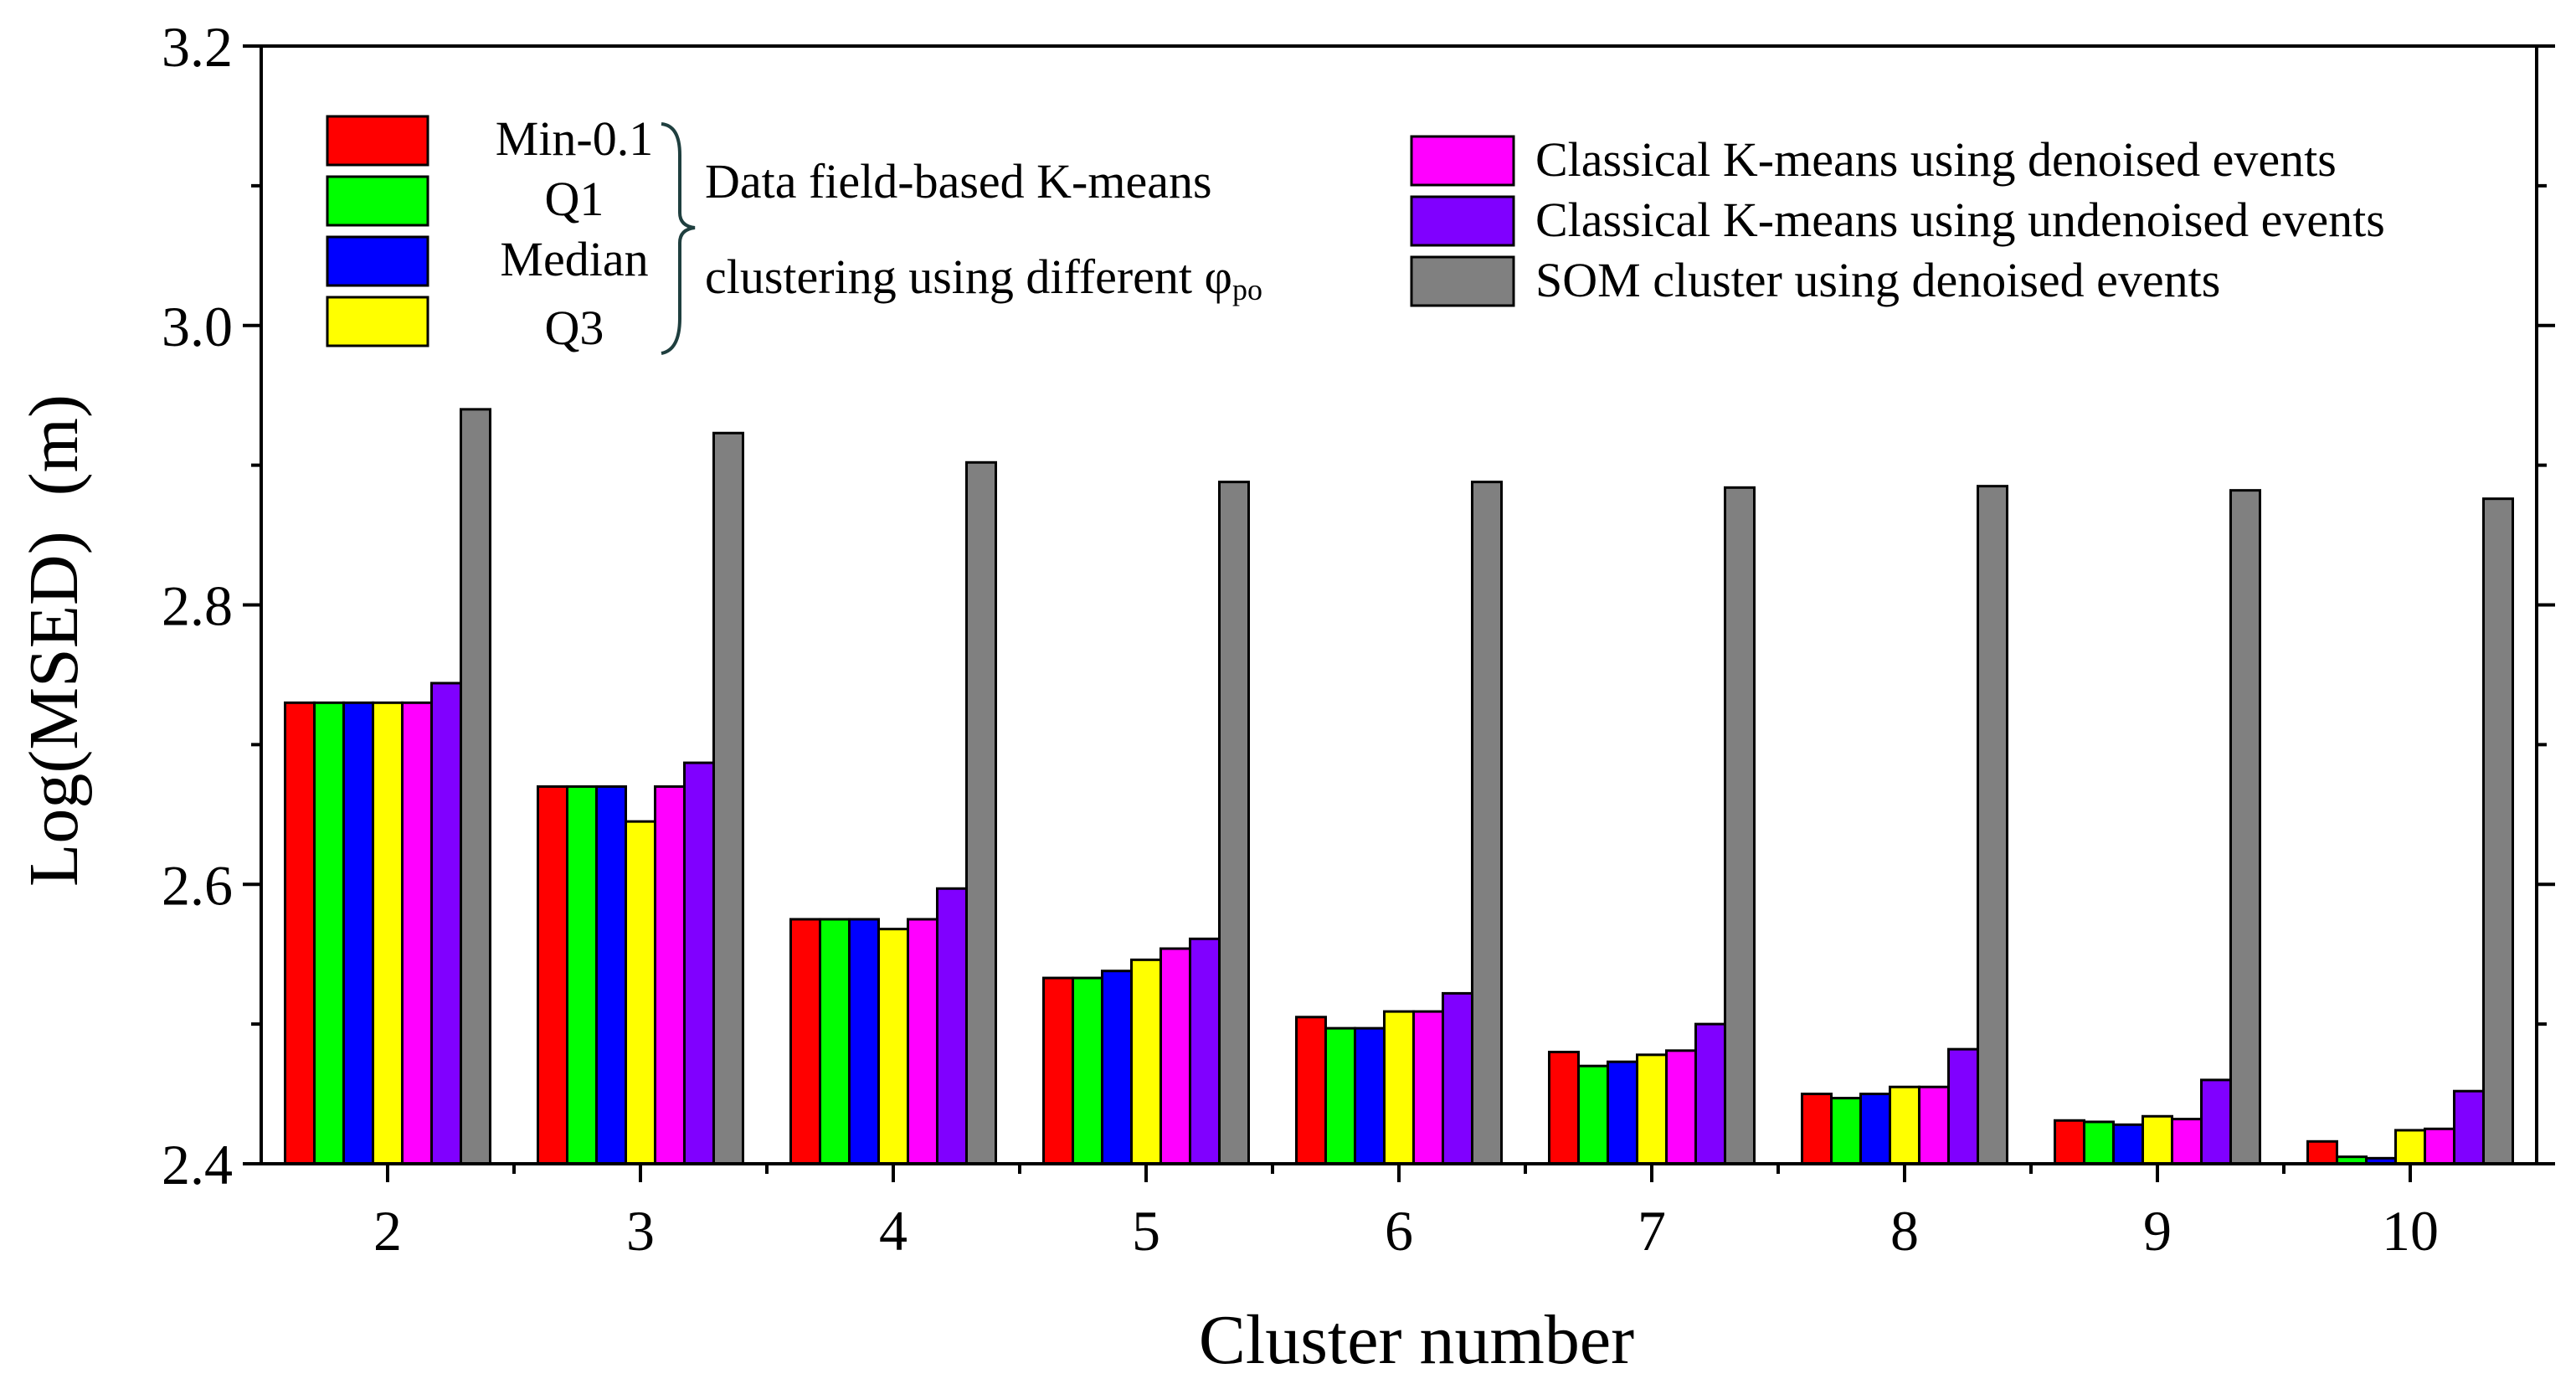 The image size is (2576, 1389). I want to click on x-tick-label: 7, so click(1652, 1231).